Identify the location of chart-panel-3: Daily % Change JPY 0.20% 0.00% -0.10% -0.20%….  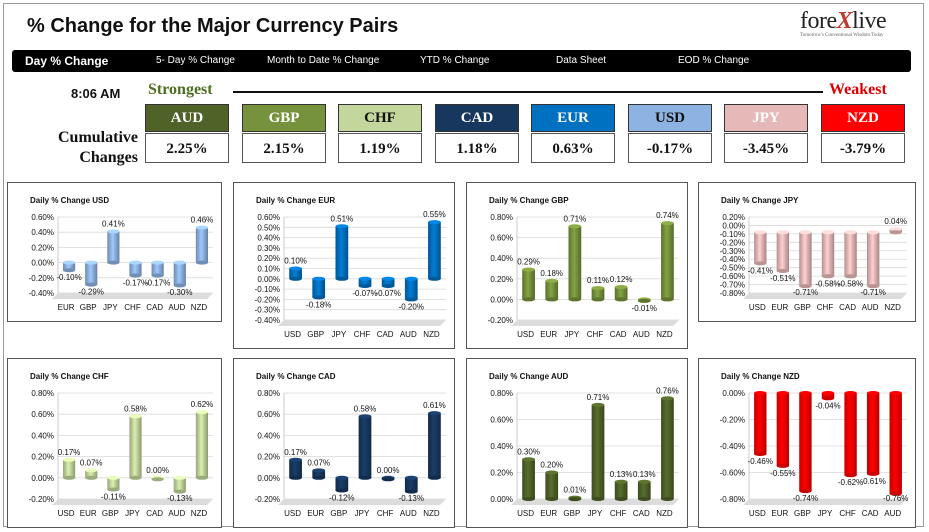
(807, 252).